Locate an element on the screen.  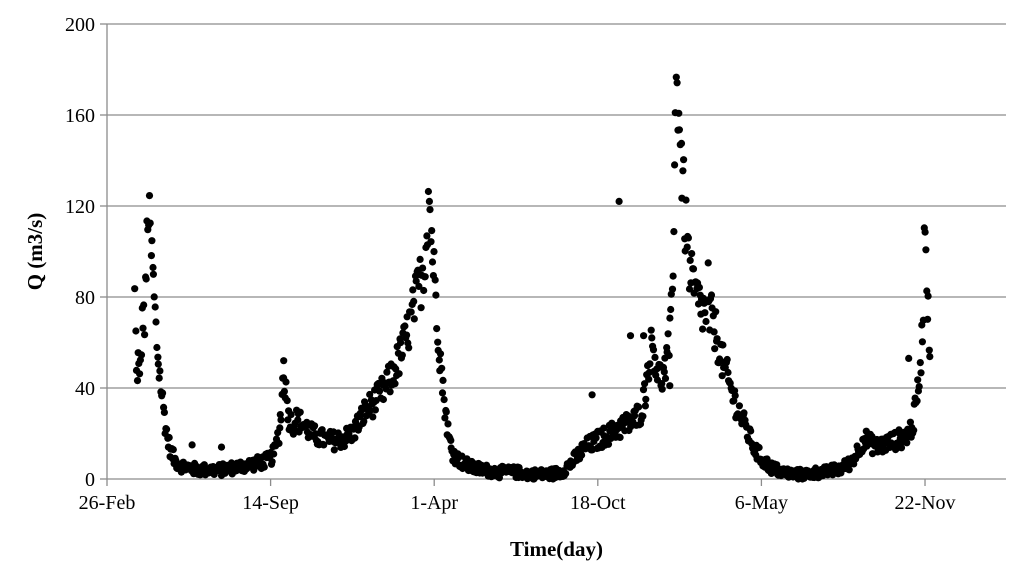
y-tick-label: 120 is located at coordinates (80, 207).